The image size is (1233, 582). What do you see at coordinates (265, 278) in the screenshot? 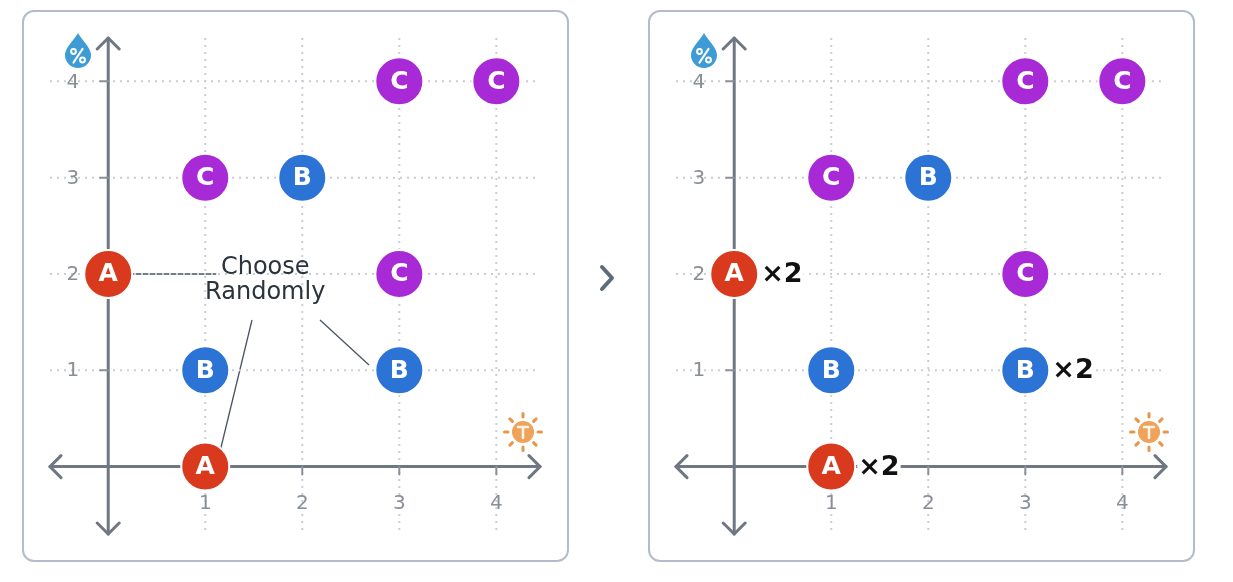
I see `annotation: Choose Randomly` at bounding box center [265, 278].